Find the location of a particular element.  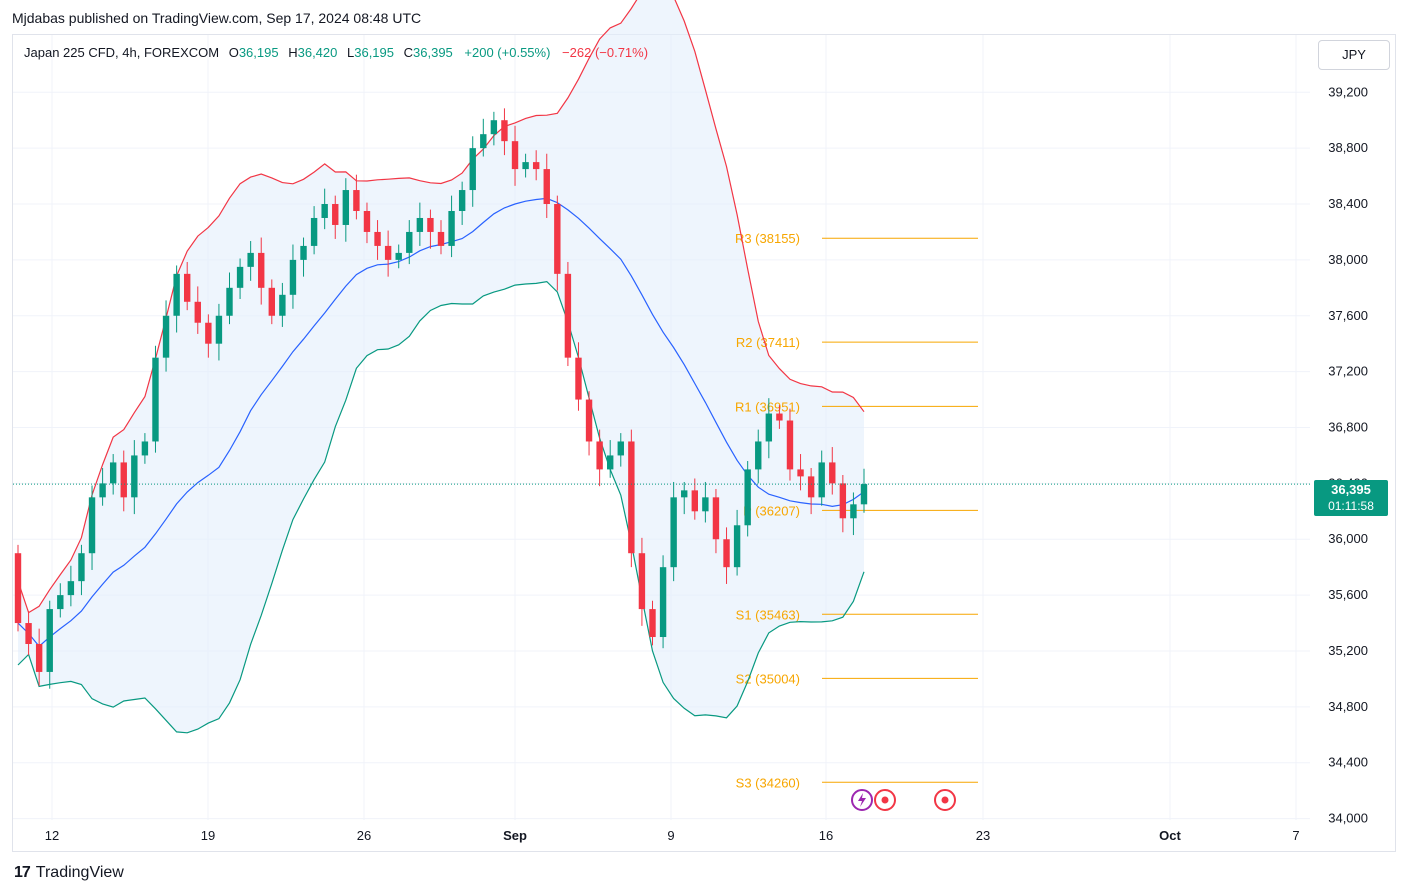

pivot-label: R3 (38155) is located at coordinates (767, 238).